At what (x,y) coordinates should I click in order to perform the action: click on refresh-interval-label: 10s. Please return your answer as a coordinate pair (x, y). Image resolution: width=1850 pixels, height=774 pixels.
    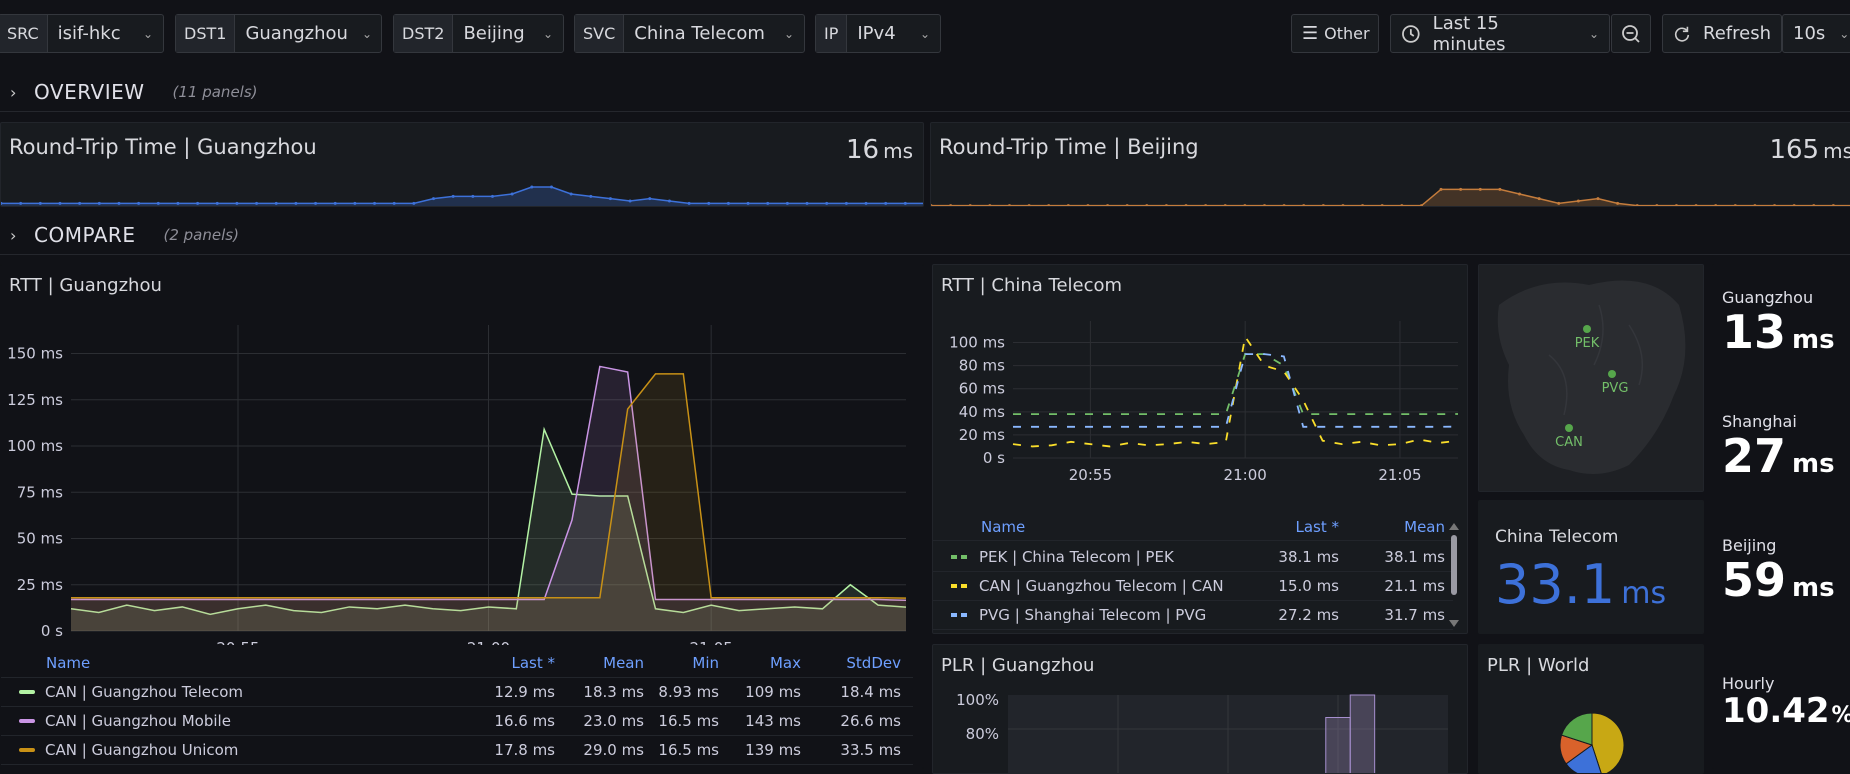
    Looking at the image, I should click on (1809, 33).